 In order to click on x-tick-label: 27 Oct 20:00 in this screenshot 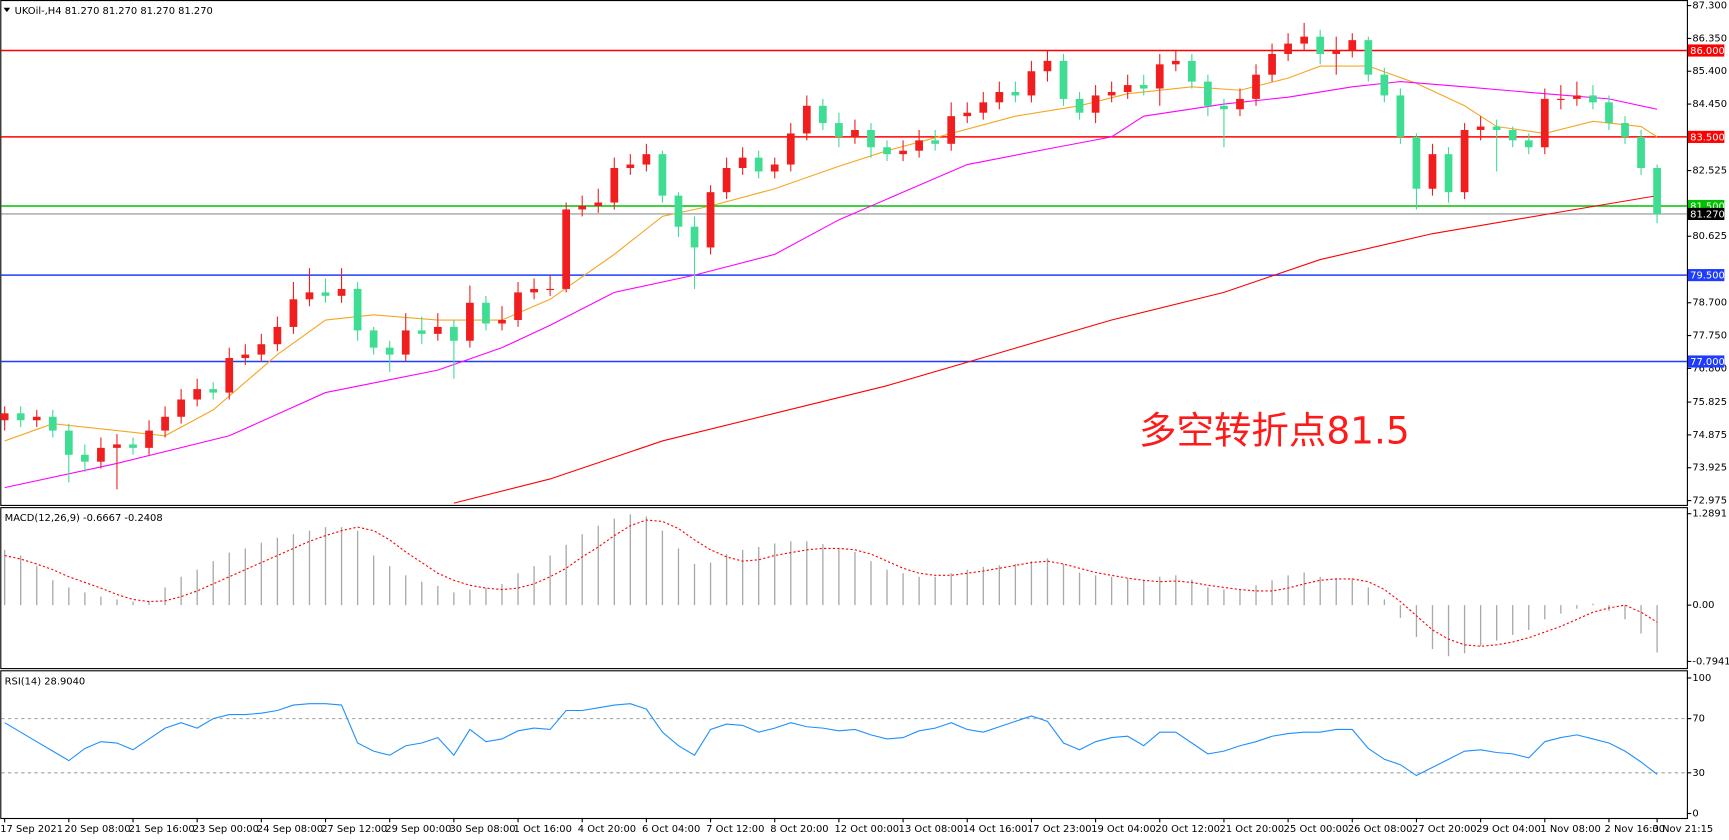, I will do `click(1444, 829)`.